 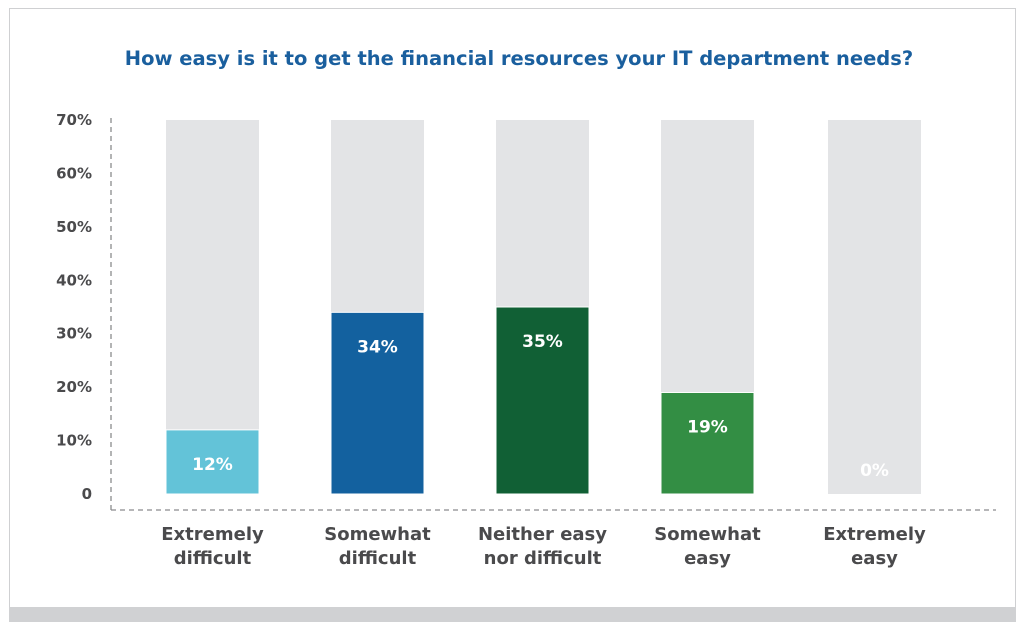 What do you see at coordinates (542, 342) in the screenshot?
I see `bar-value-label: 35%` at bounding box center [542, 342].